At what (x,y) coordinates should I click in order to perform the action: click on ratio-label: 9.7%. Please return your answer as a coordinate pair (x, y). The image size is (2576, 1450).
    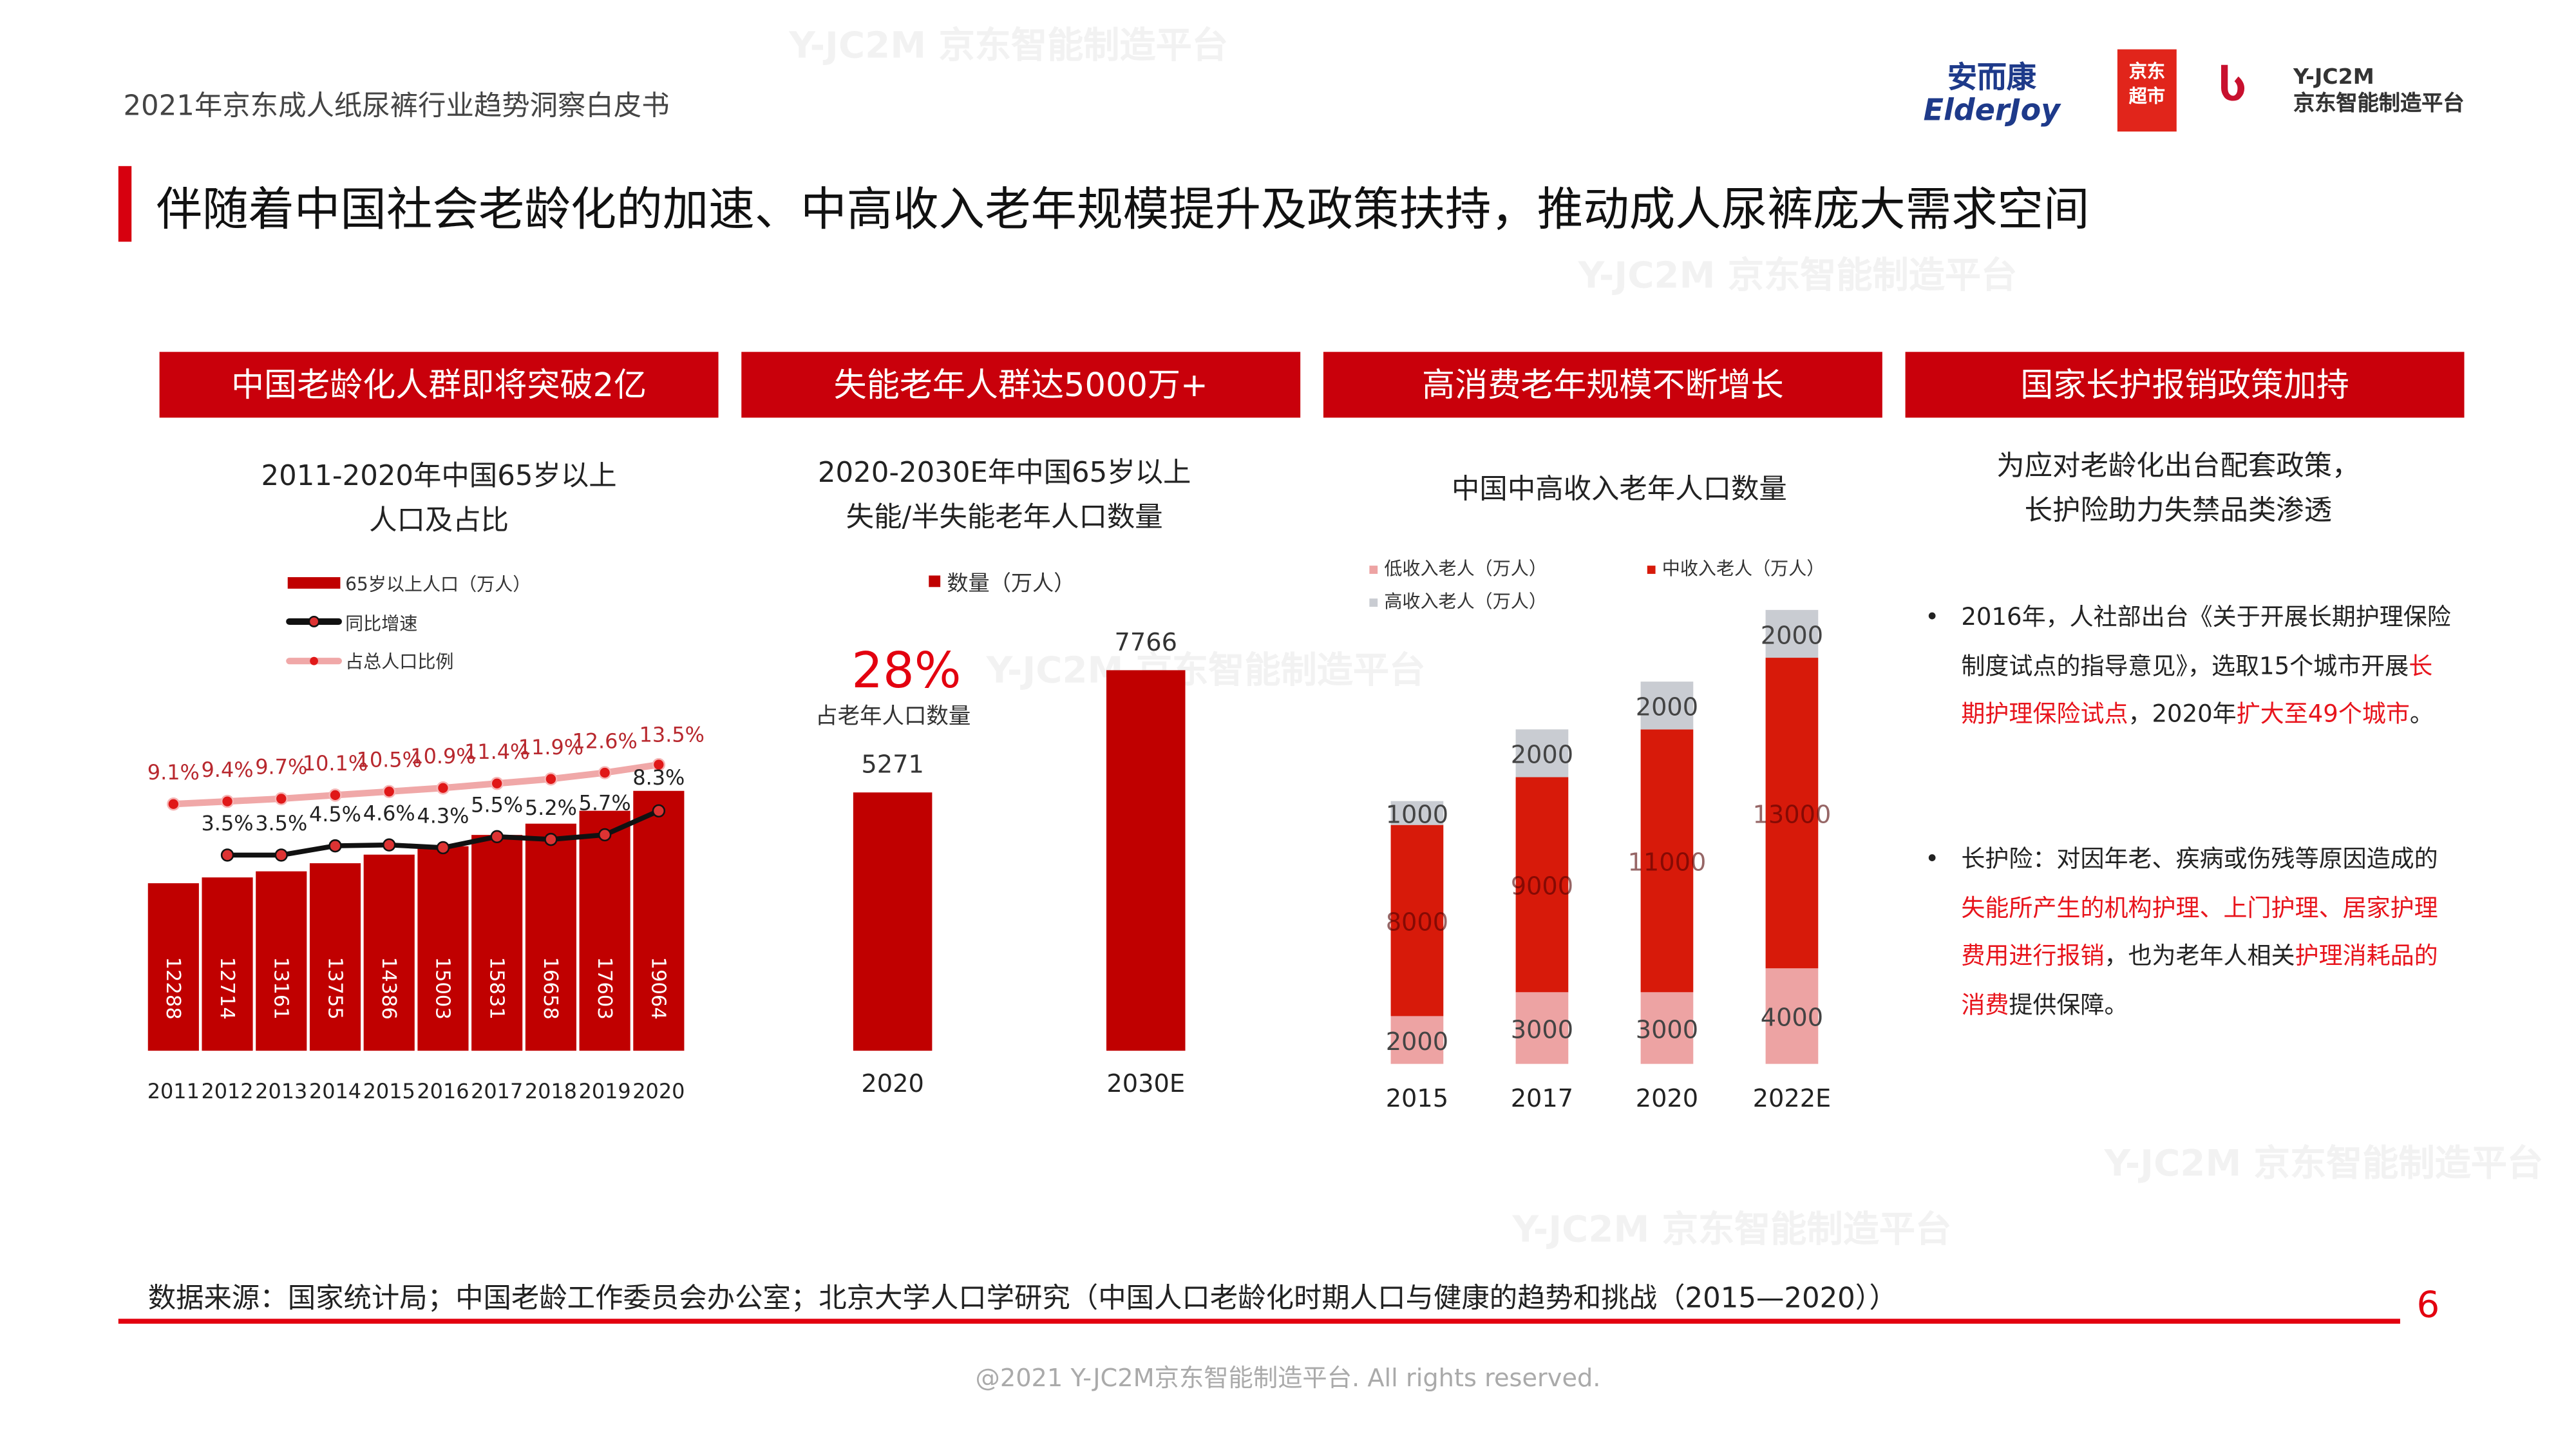
    Looking at the image, I should click on (281, 767).